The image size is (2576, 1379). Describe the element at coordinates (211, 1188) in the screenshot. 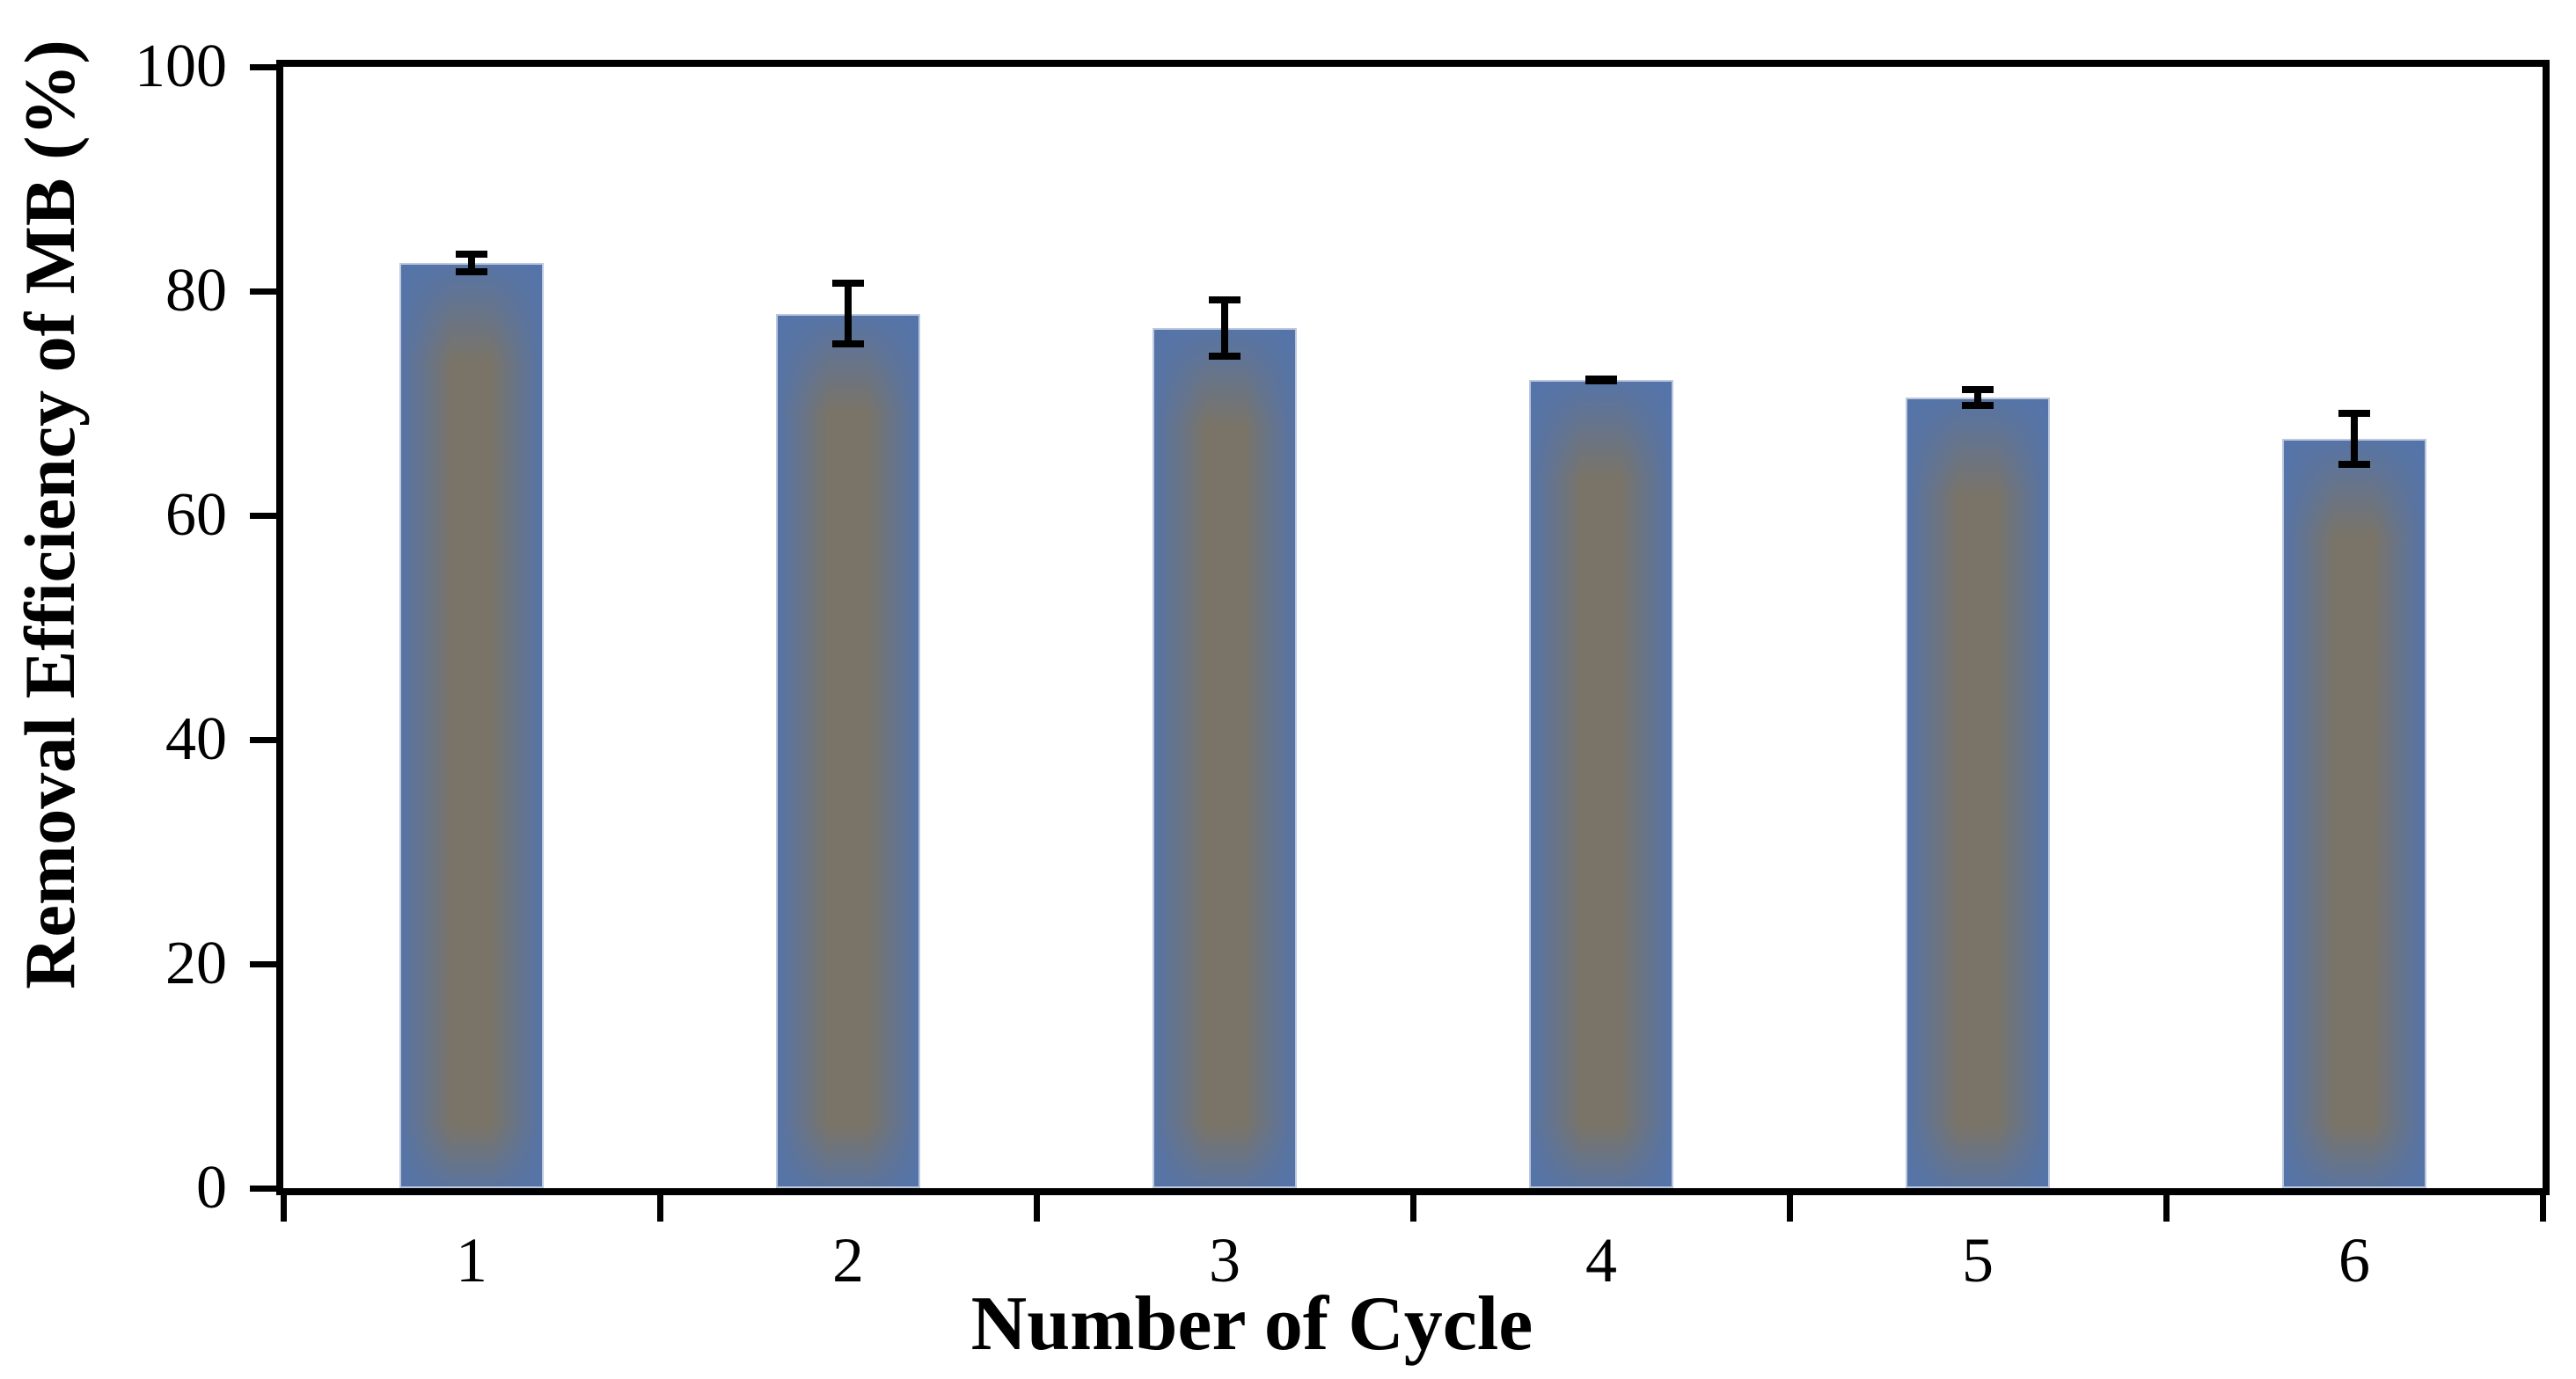

I see `y-tick-label: 0` at that location.